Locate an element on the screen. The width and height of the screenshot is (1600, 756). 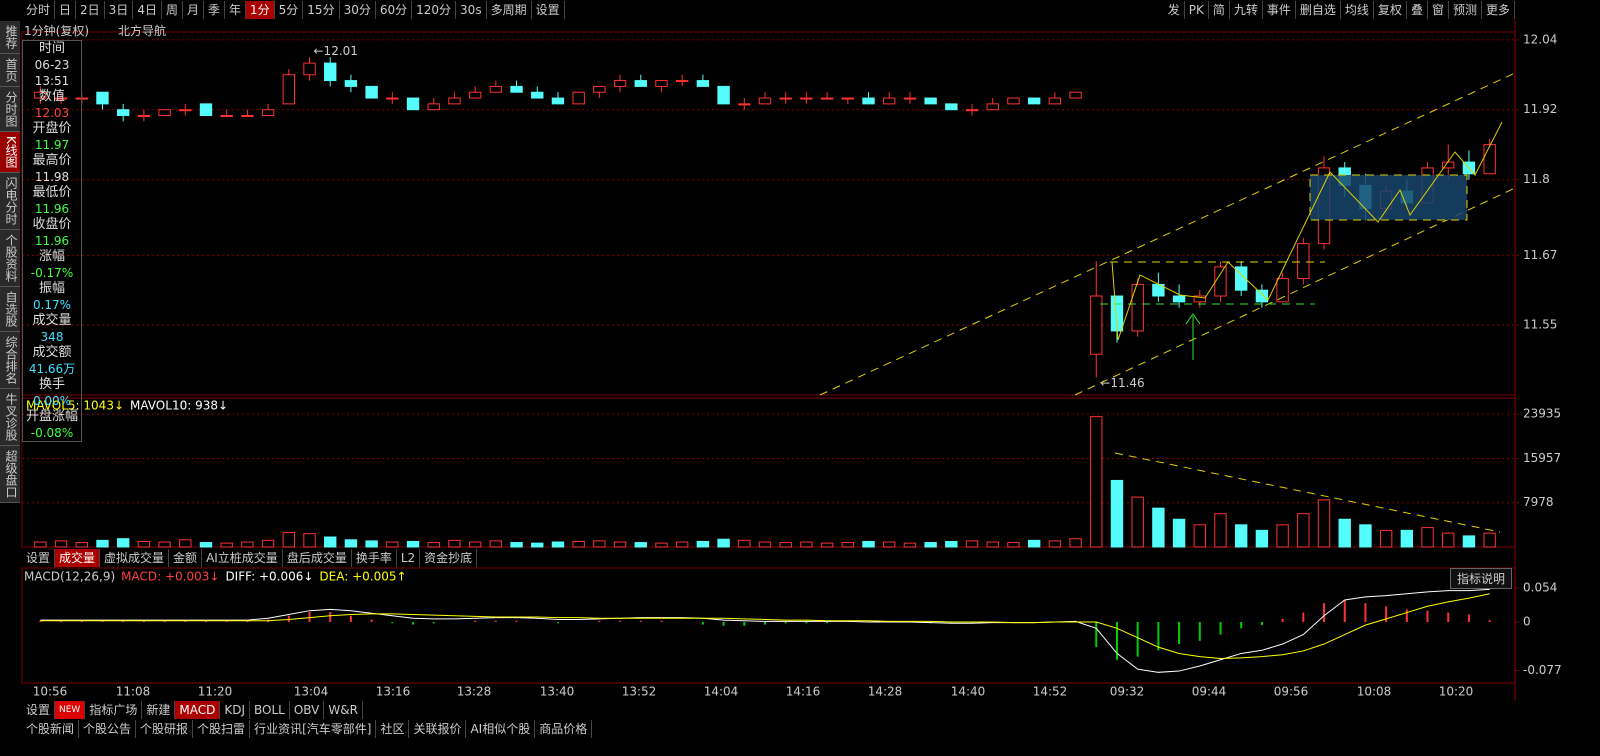
news-tab: 个股公告 is located at coordinates (108, 728).